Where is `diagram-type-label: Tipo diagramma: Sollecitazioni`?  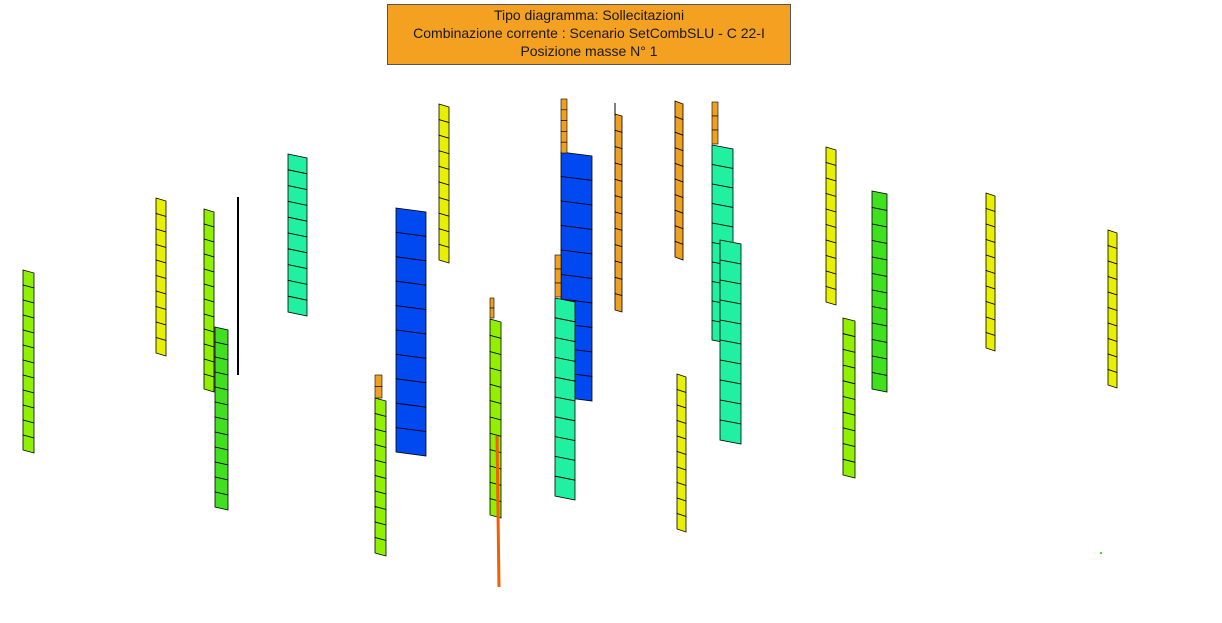
diagram-type-label: Tipo diagramma: Sollecitazioni is located at coordinates (589, 15).